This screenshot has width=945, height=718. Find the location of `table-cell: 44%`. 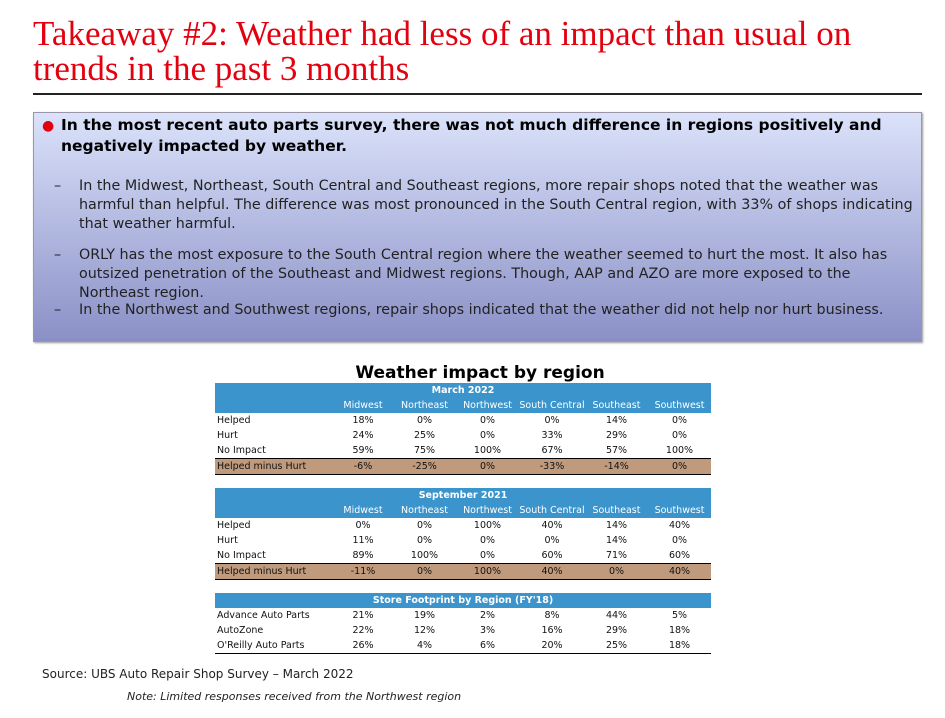

table-cell: 44% is located at coordinates (616, 615).